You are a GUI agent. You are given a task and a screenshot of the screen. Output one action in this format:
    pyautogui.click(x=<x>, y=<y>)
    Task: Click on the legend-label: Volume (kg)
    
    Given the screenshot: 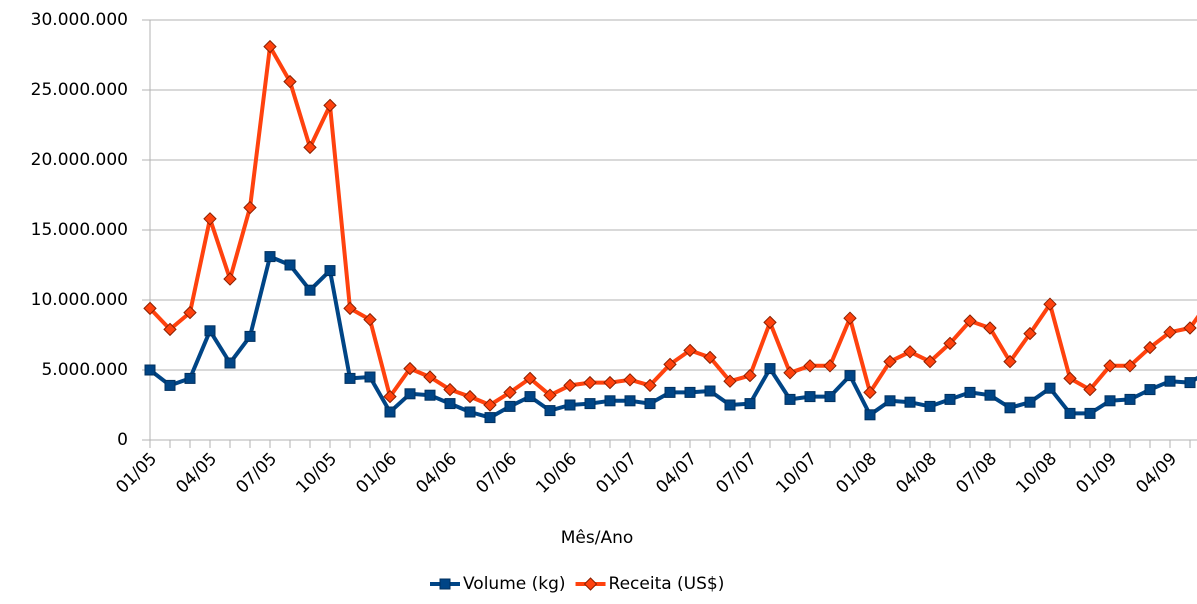 What is the action you would take?
    pyautogui.click(x=514, y=584)
    